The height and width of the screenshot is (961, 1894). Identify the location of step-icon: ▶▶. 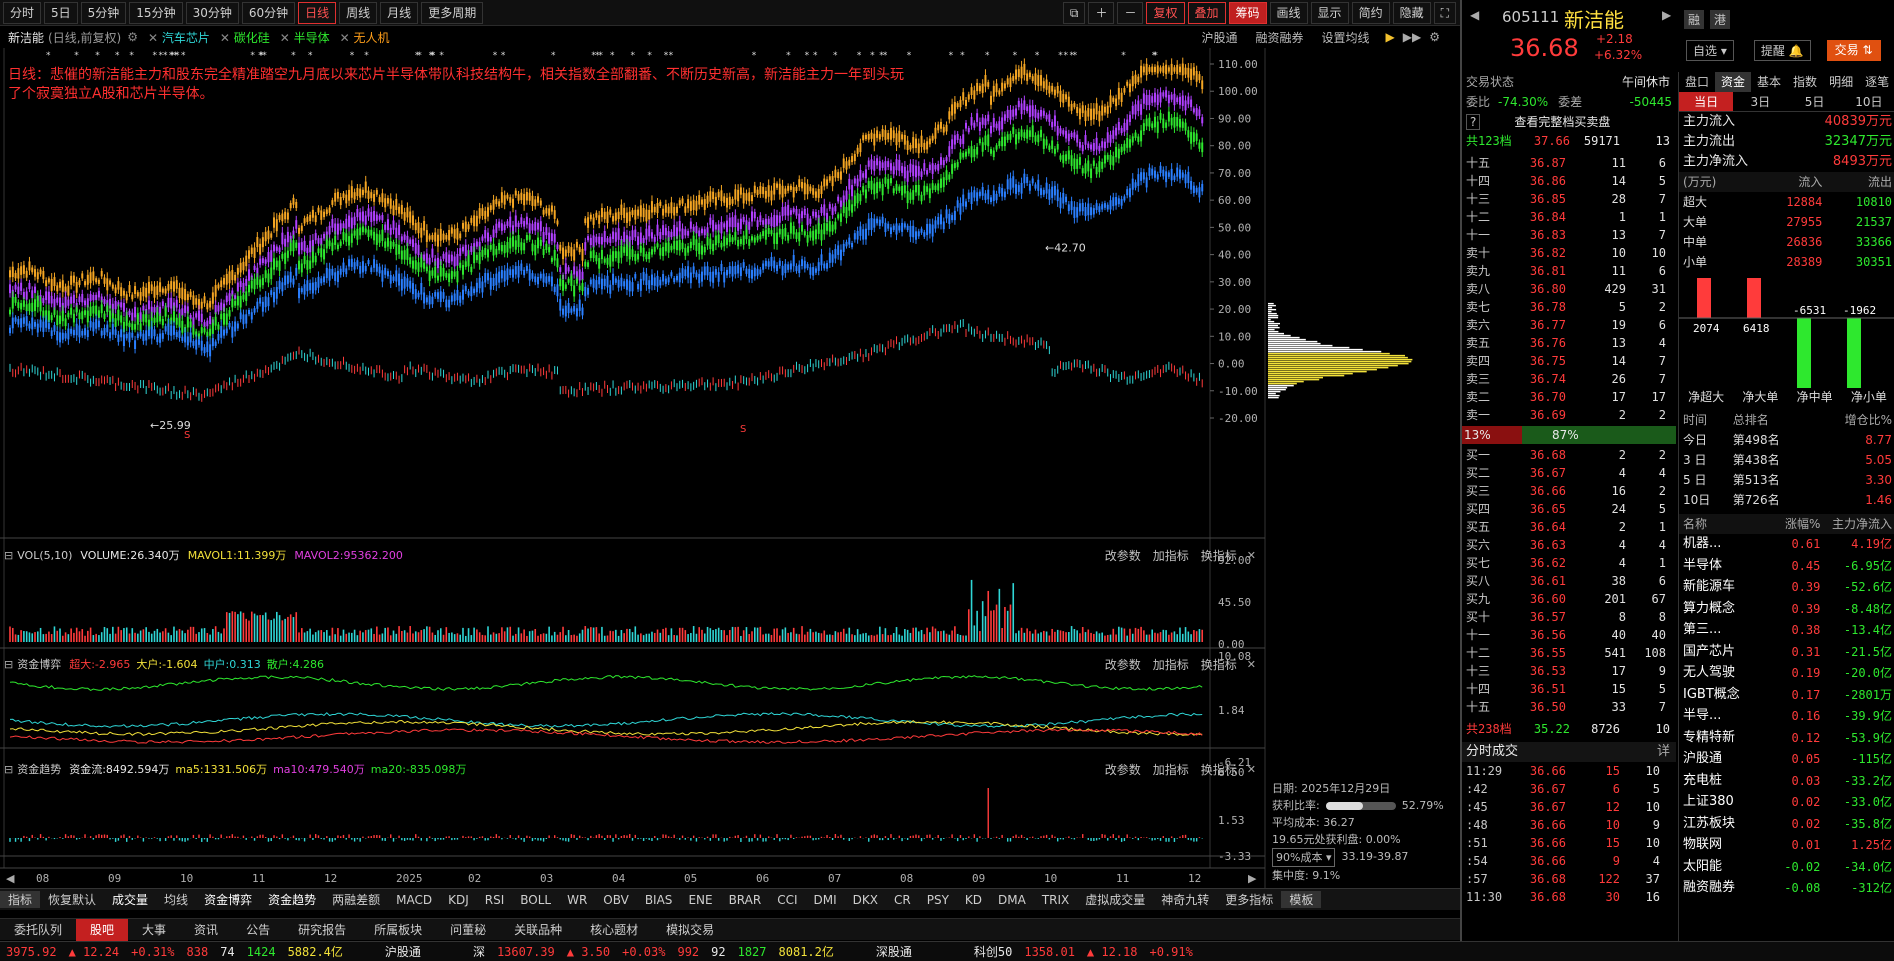
(1412, 37).